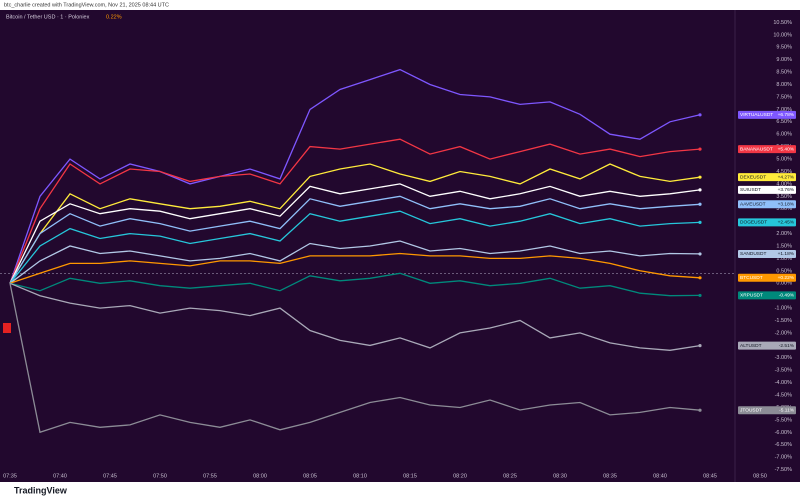  I want to click on y-tick-label: 2.00%, so click(784, 234).